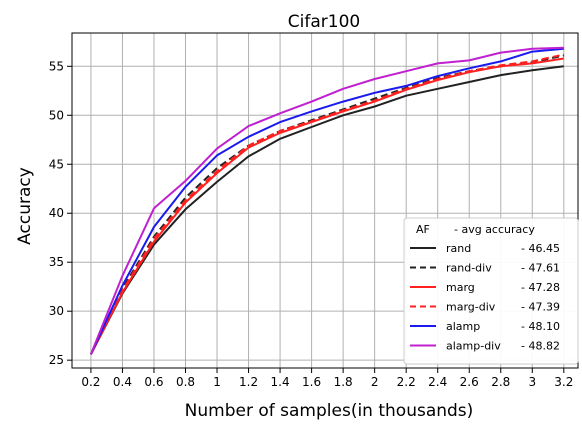 The image size is (582, 427). I want to click on legend-header-name: AF, so click(423, 229).